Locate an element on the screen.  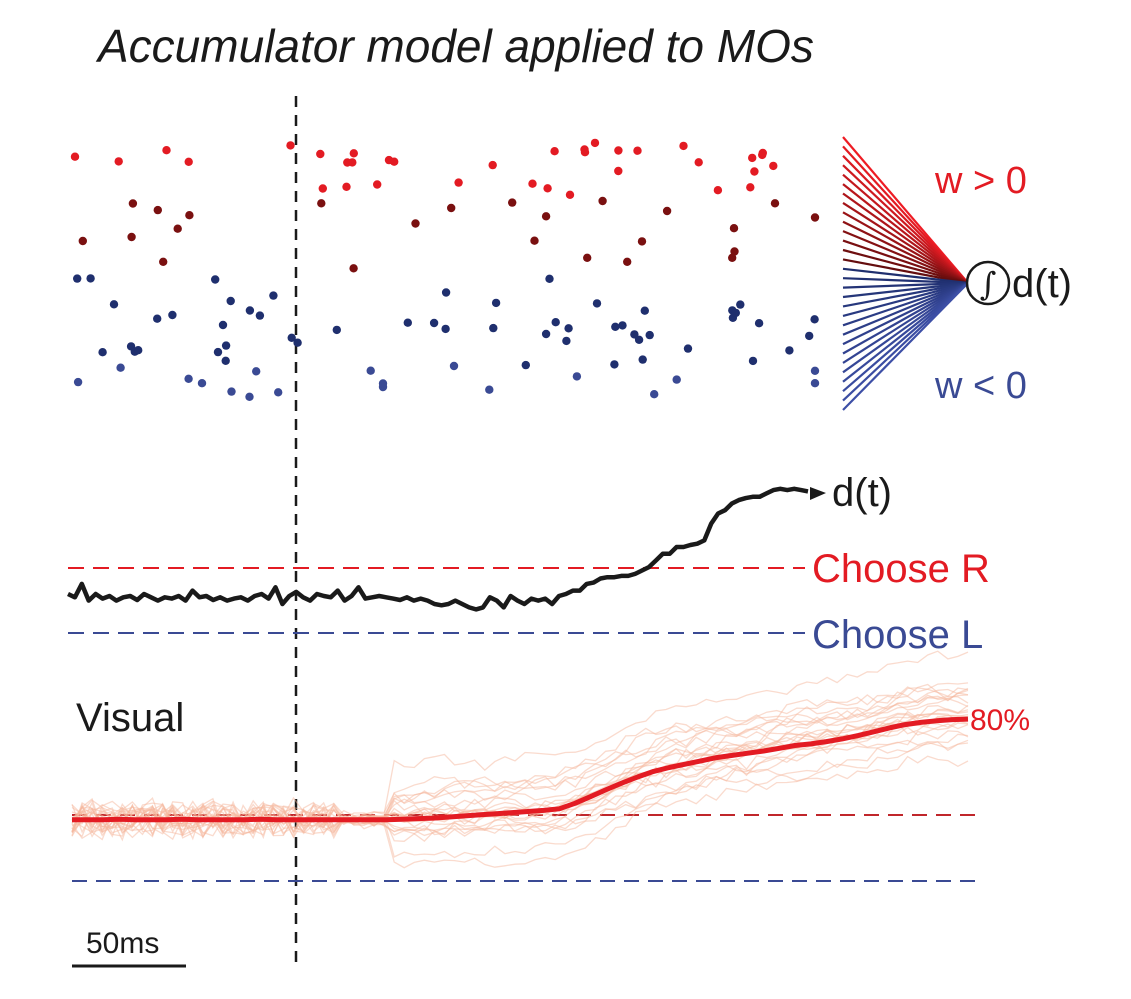
weight-fan is located at coordinates (905, 273).